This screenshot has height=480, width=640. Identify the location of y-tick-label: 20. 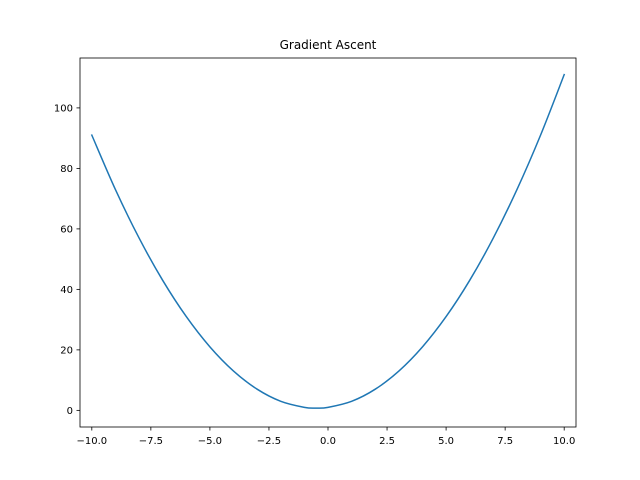
(66, 350).